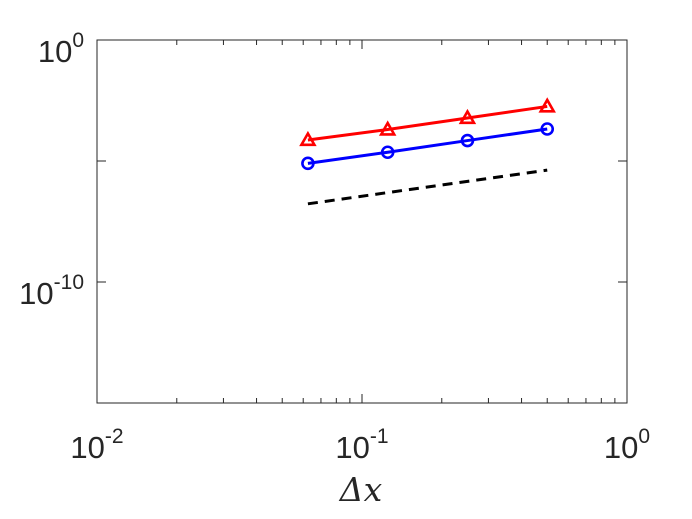  I want to click on y-tick-label: 10-10, so click(51, 291).